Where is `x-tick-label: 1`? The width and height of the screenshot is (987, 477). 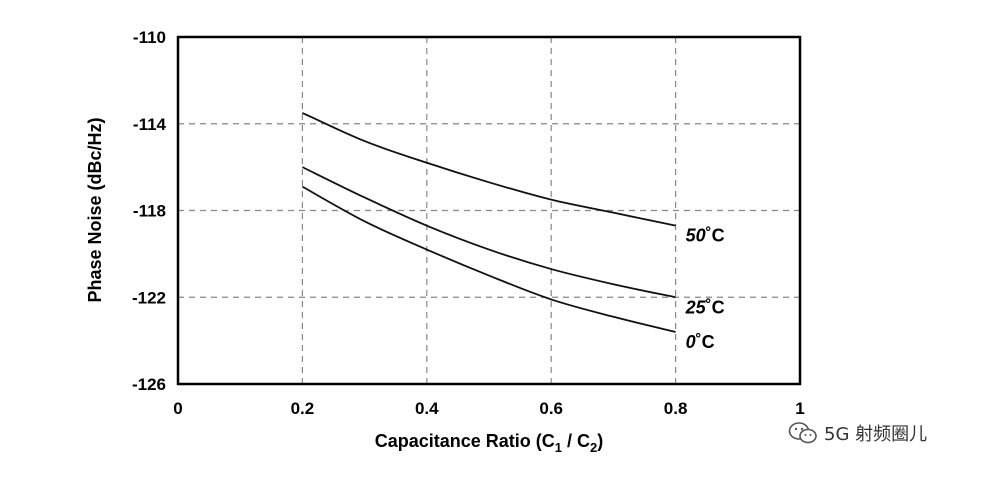 x-tick-label: 1 is located at coordinates (799, 408).